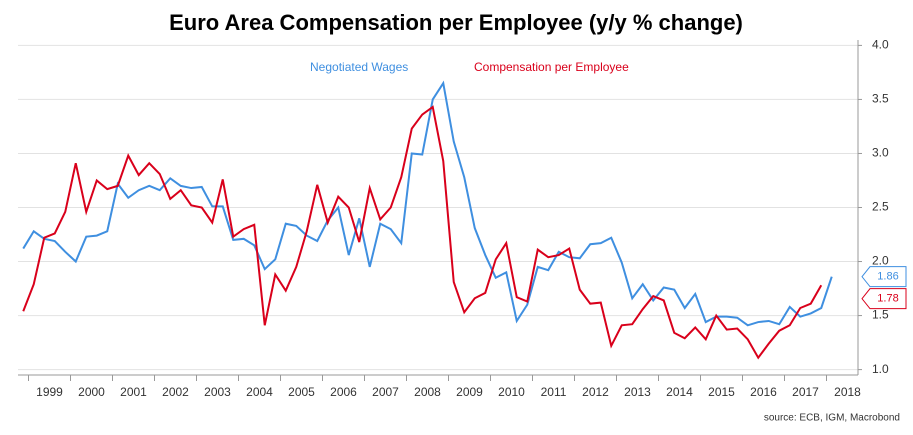 This screenshot has height=435, width=913. What do you see at coordinates (637, 392) in the screenshot?
I see `x-tick-label: 2013` at bounding box center [637, 392].